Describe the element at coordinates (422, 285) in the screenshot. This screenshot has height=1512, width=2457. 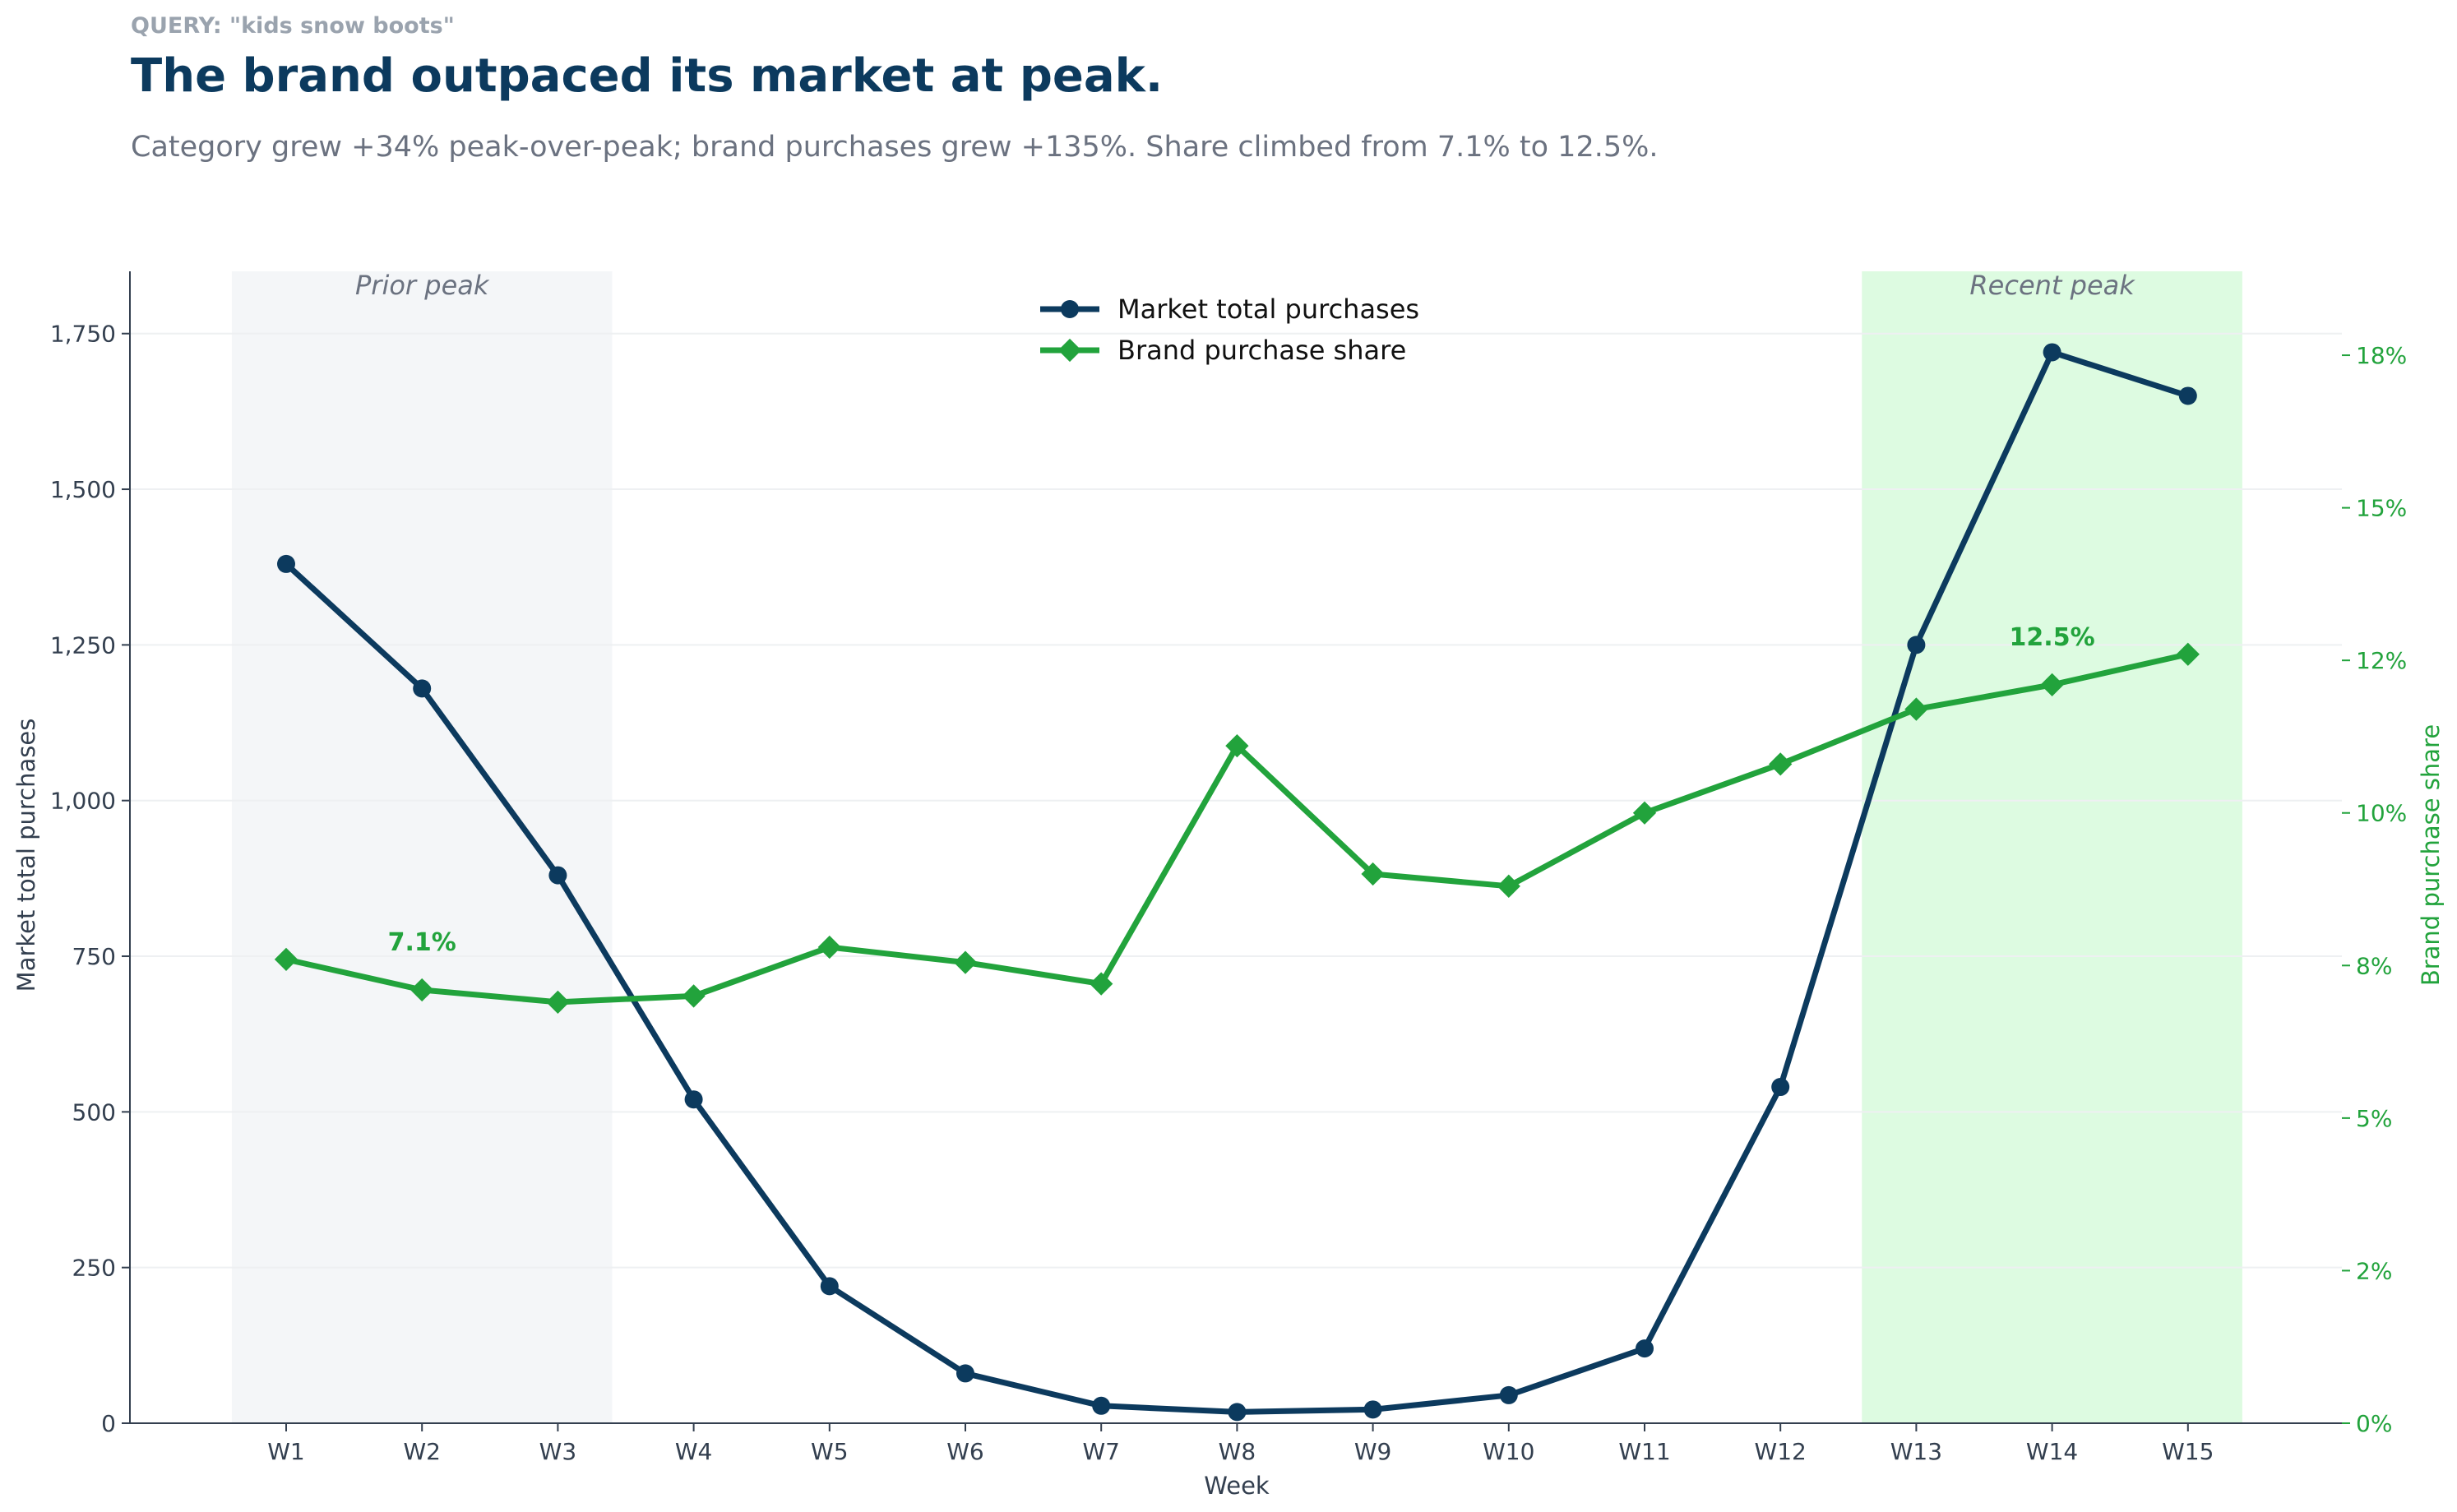
I see `region-label-prior: Prior peak` at that location.